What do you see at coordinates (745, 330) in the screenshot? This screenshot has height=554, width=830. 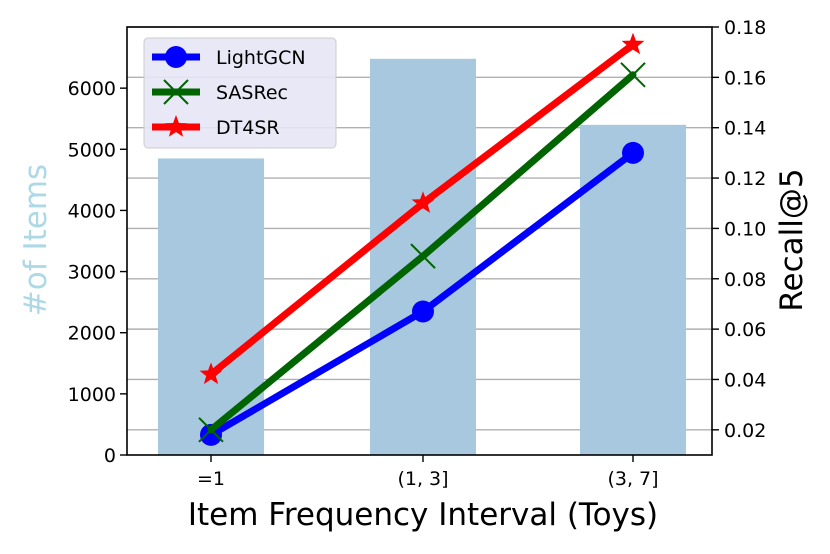 I see `right-tick-label: 0.06` at bounding box center [745, 330].